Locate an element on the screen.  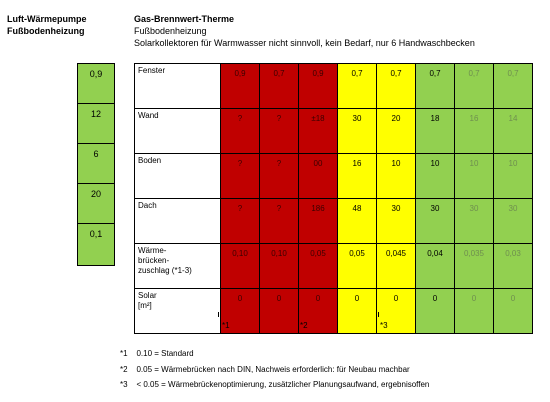
row-label: Wand is located at coordinates (178, 131).